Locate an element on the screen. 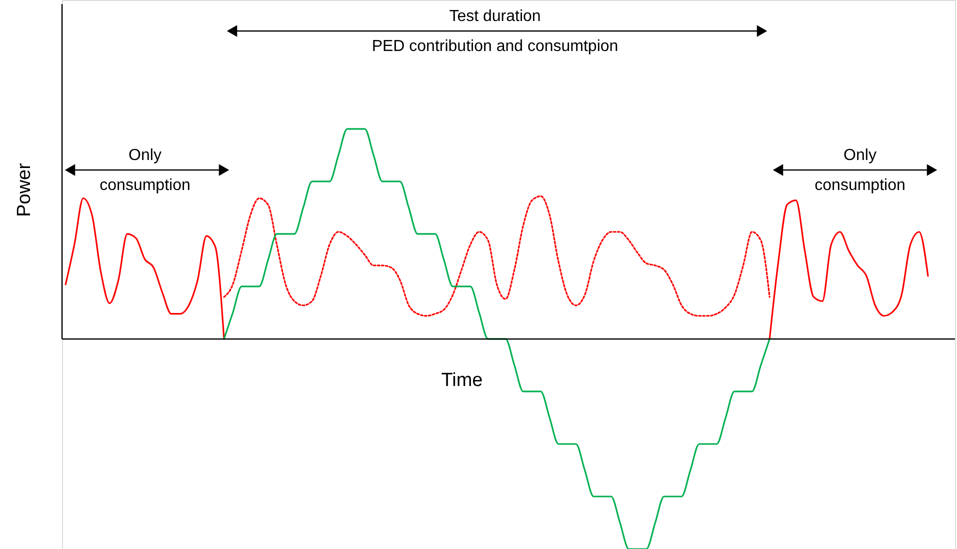  text: PED contribution and consumtpion is located at coordinates (495, 46).